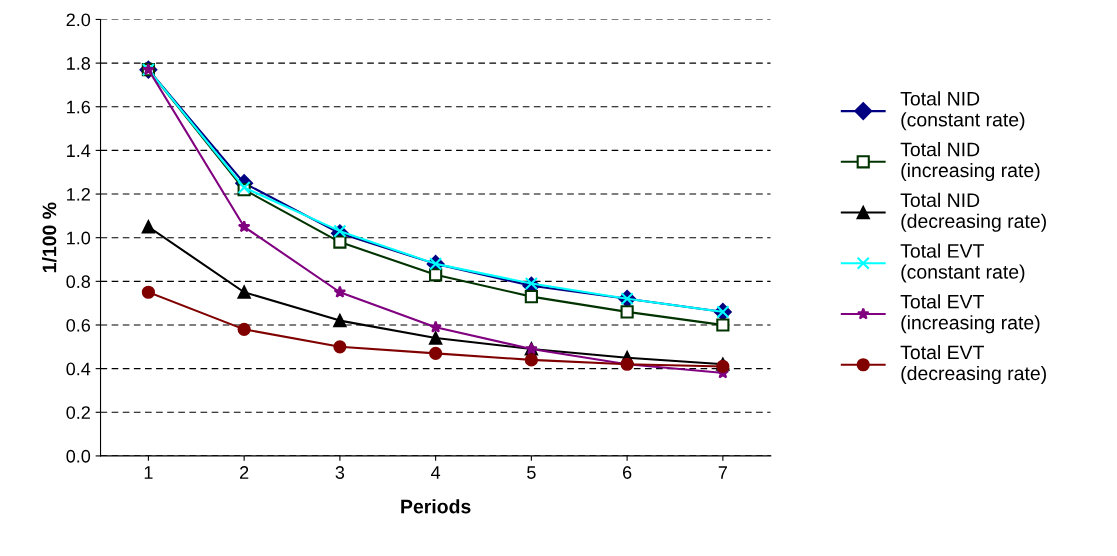 Image resolution: width=1117 pixels, height=556 pixels. I want to click on x-tick-label: 5, so click(531, 472).